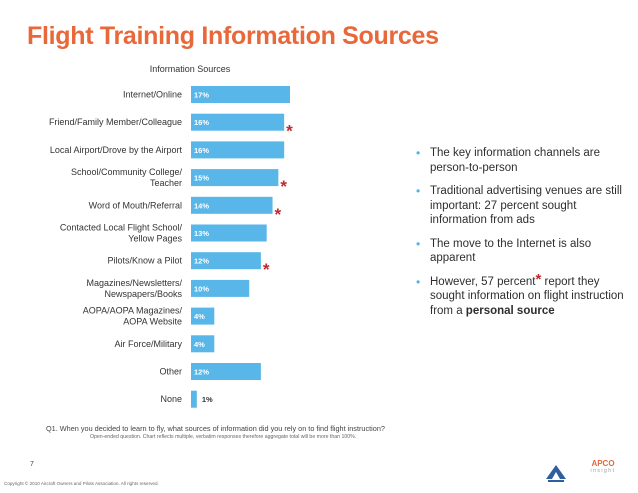 Image resolution: width=638 pixels, height=493 pixels. What do you see at coordinates (201, 95) in the screenshot?
I see `bar-value-label: 17%` at bounding box center [201, 95].